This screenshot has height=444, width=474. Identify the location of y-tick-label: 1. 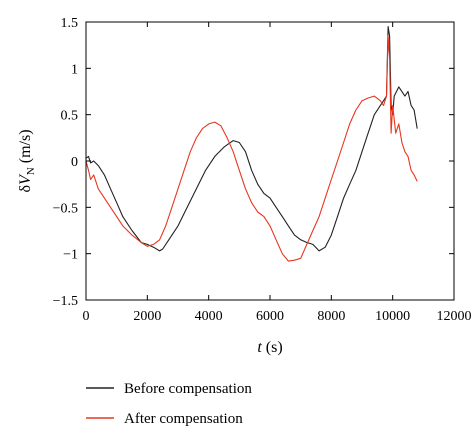
(74, 69).